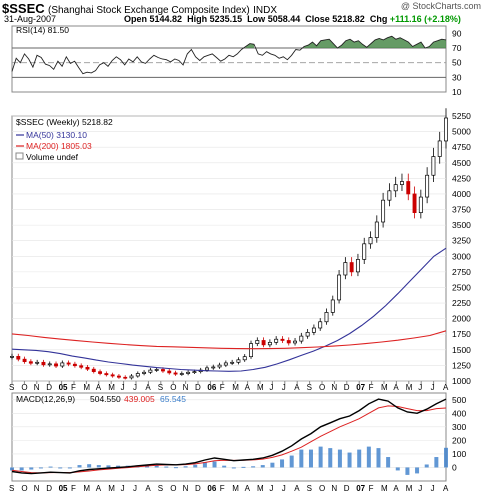 This screenshot has height=500, width=485. Describe the element at coordinates (186, 387) in the screenshot. I see `price-x-tick-label: N` at that location.